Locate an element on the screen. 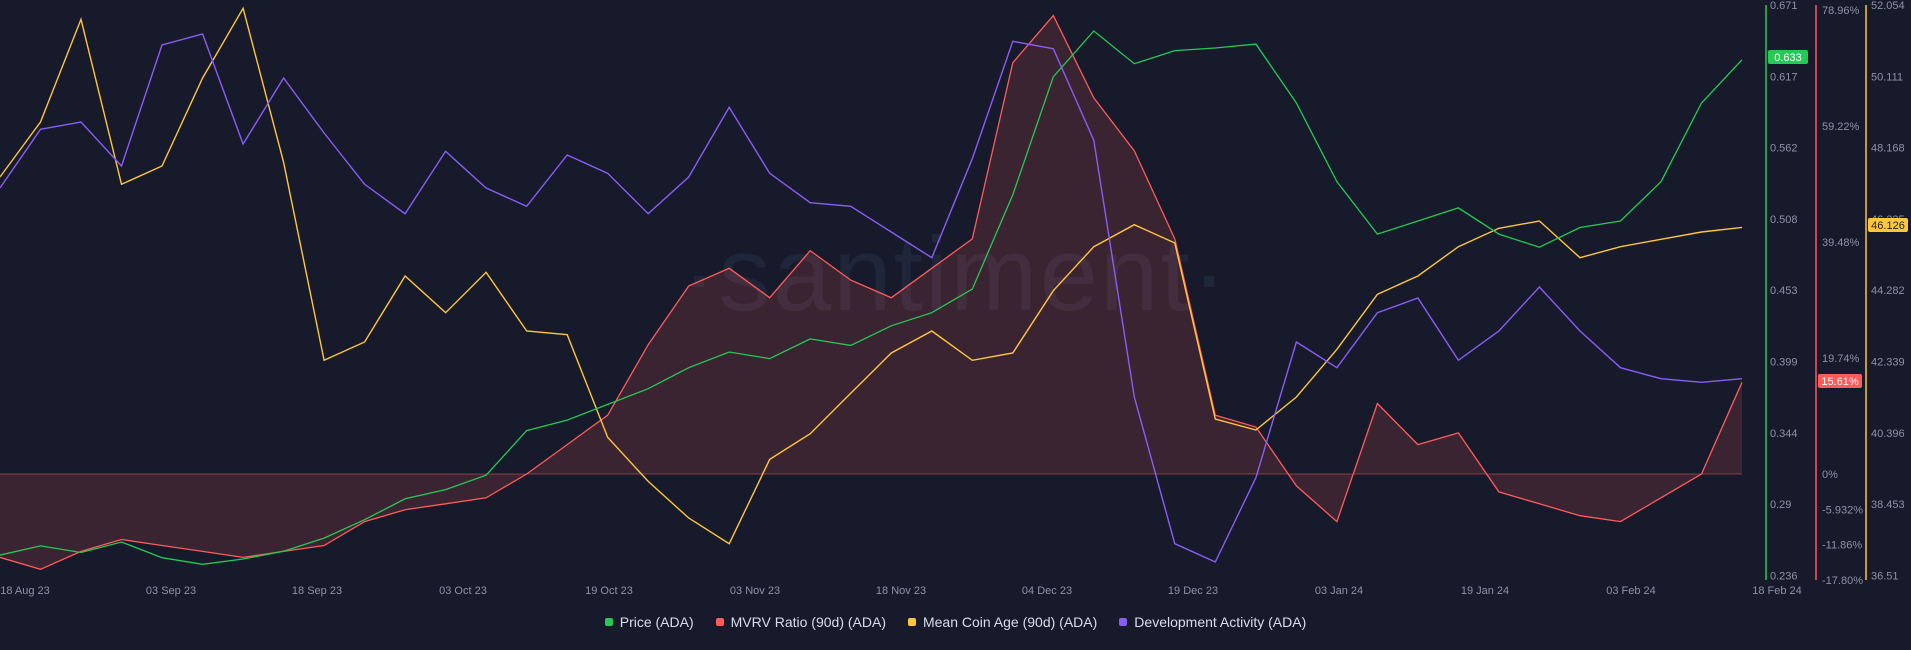 This screenshot has width=1911, height=650. x-tick-label: 03 Oct 23 is located at coordinates (463, 591).